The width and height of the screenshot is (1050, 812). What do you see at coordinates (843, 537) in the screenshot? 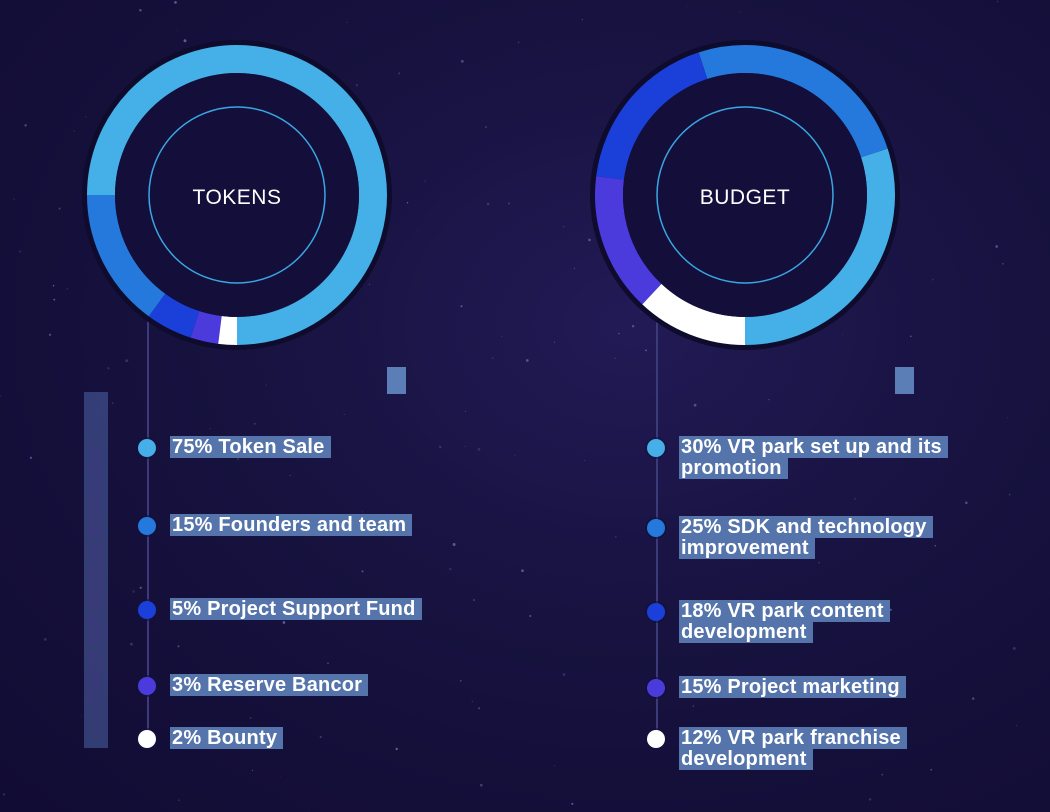
I see `legend-label: 25% SDK and technology improvement` at bounding box center [843, 537].